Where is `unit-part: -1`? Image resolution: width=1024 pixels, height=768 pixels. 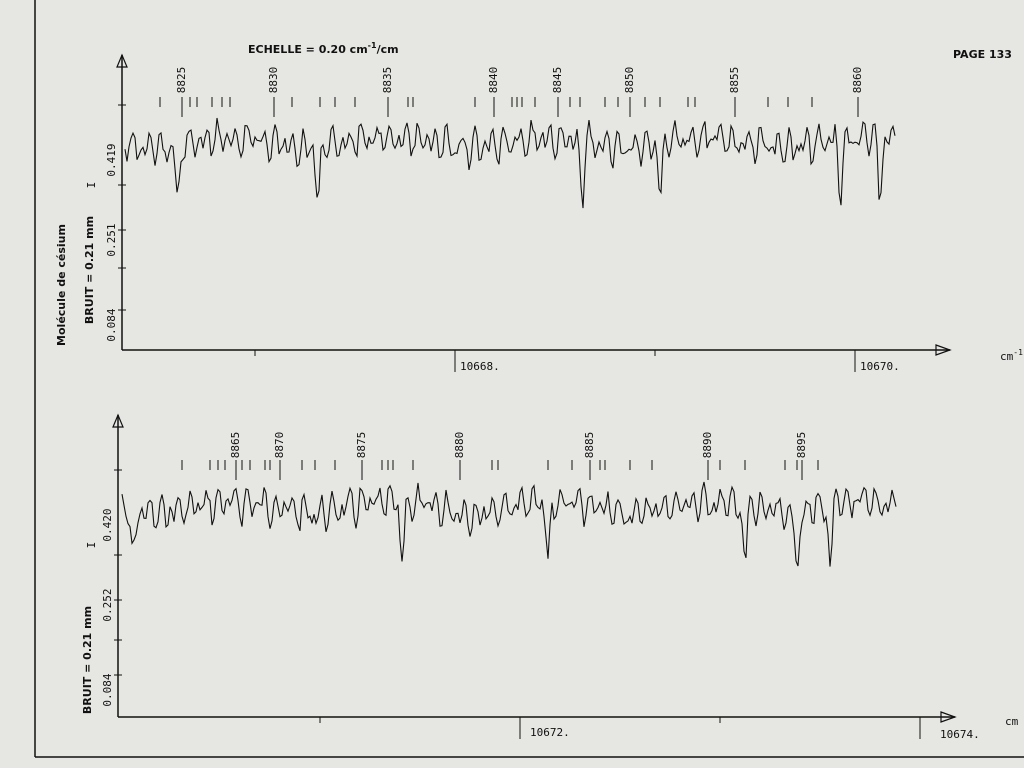 unit-part: -1 is located at coordinates (1018, 352).